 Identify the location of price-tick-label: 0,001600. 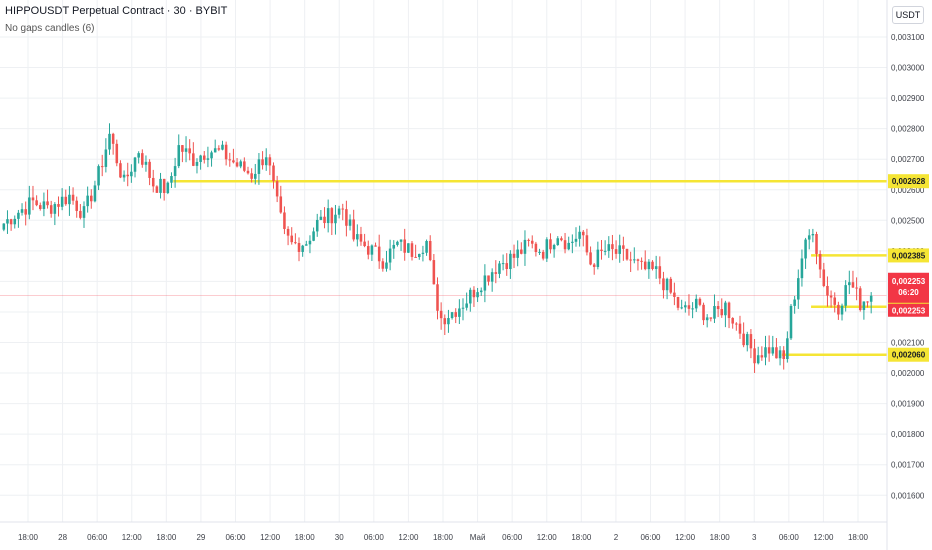
(908, 495).